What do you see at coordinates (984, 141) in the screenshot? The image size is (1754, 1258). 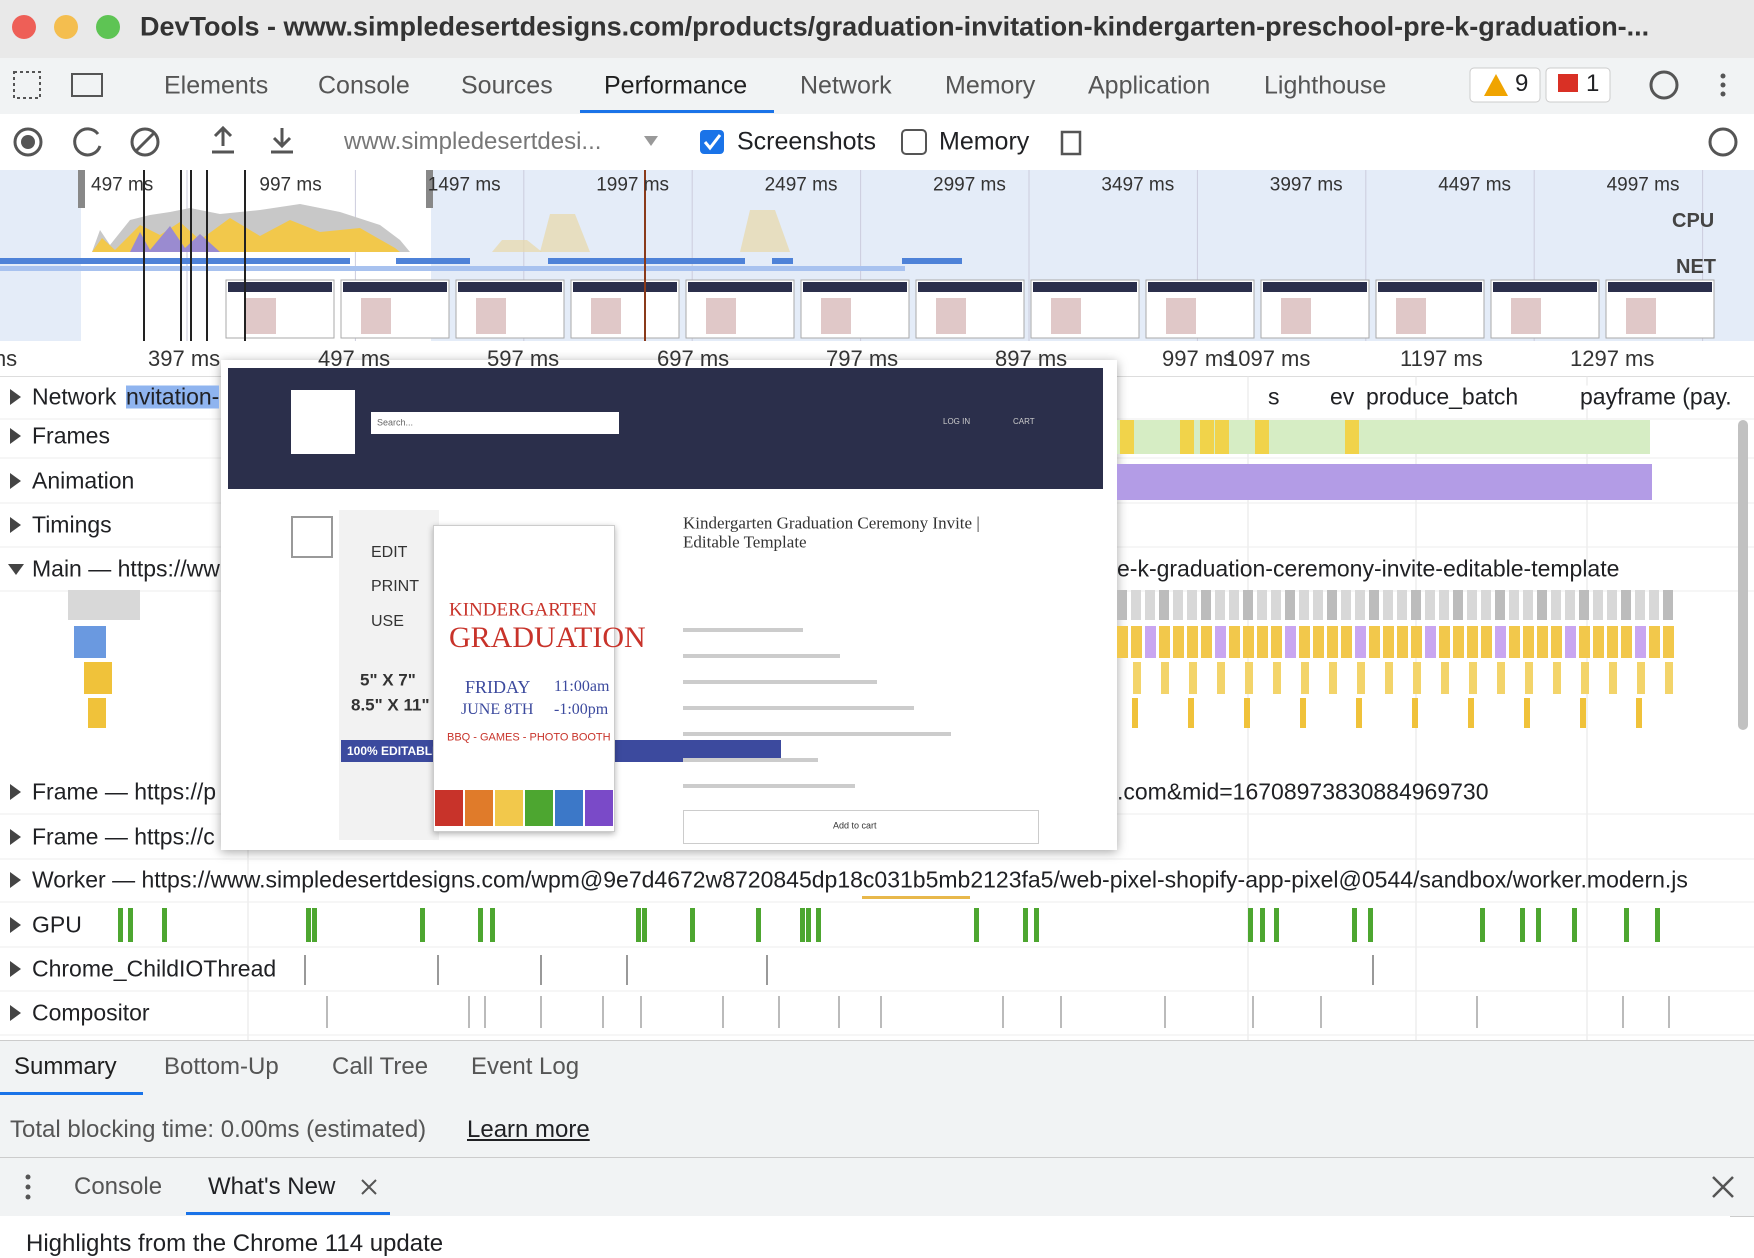 I see `memory-label: Memory` at bounding box center [984, 141].